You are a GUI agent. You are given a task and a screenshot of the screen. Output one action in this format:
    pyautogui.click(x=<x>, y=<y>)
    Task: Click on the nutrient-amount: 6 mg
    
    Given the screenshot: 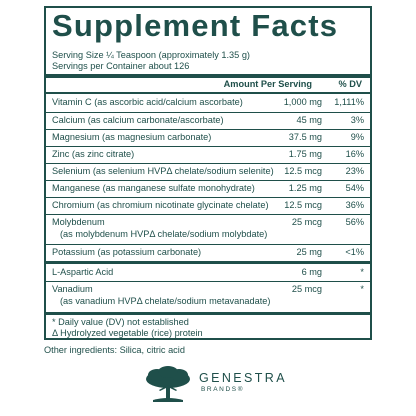 What is the action you would take?
    pyautogui.click(x=311, y=272)
    